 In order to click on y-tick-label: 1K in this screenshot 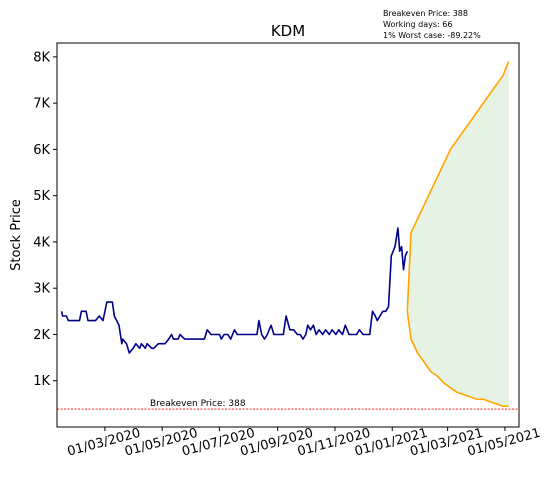, I will do `click(41, 381)`.